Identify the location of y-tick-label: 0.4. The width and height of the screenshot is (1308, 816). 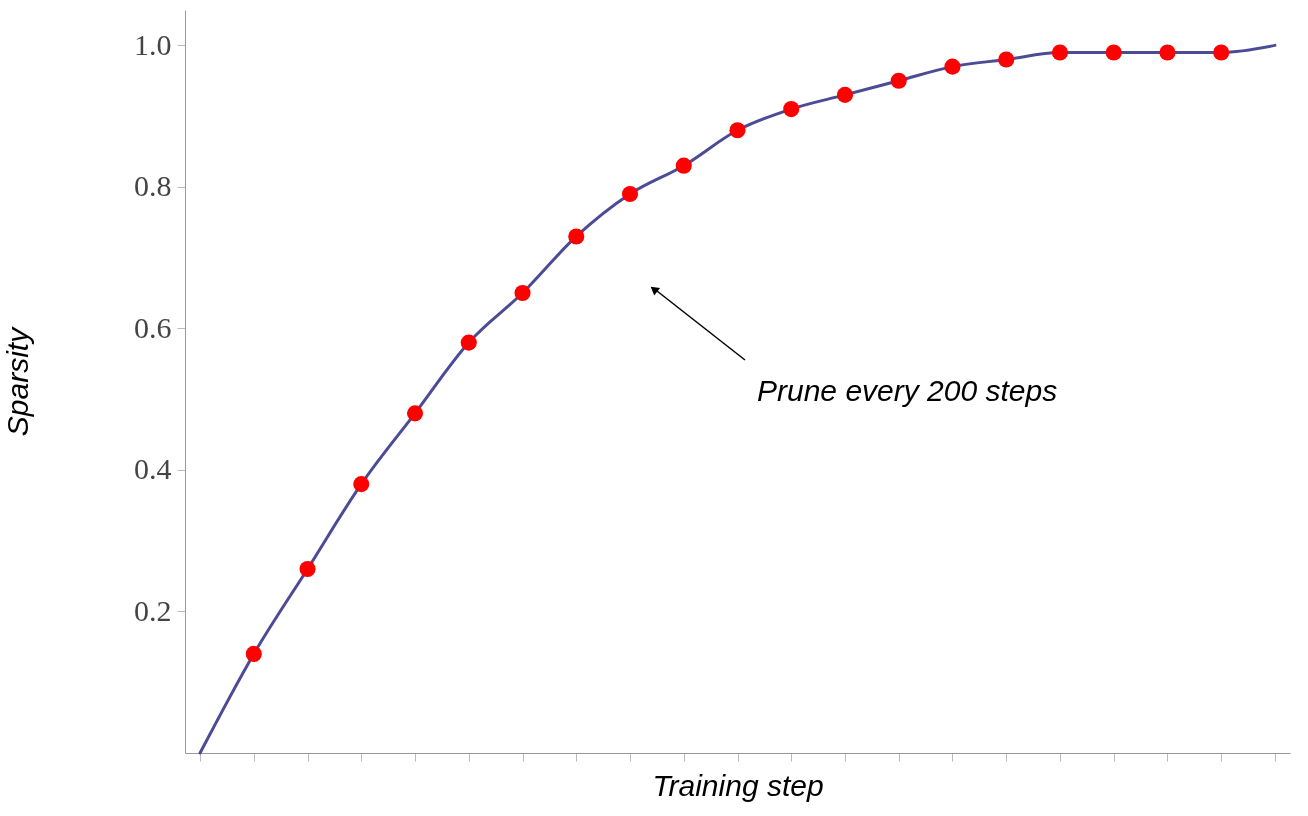
(153, 469).